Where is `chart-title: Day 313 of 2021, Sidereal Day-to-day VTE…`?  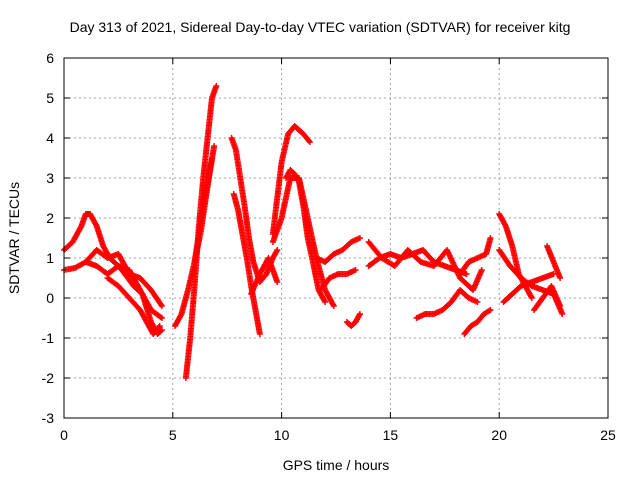
chart-title: Day 313 of 2021, Sidereal Day-to-day VTE… is located at coordinates (320, 27).